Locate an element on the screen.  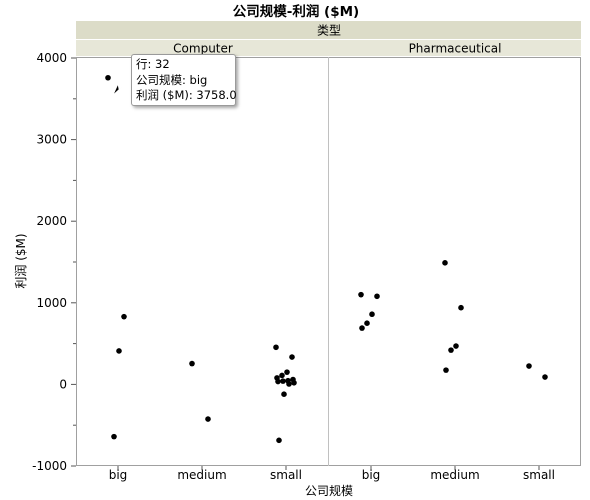
y-axis-label: 利润 ($M) is located at coordinates (21, 260).